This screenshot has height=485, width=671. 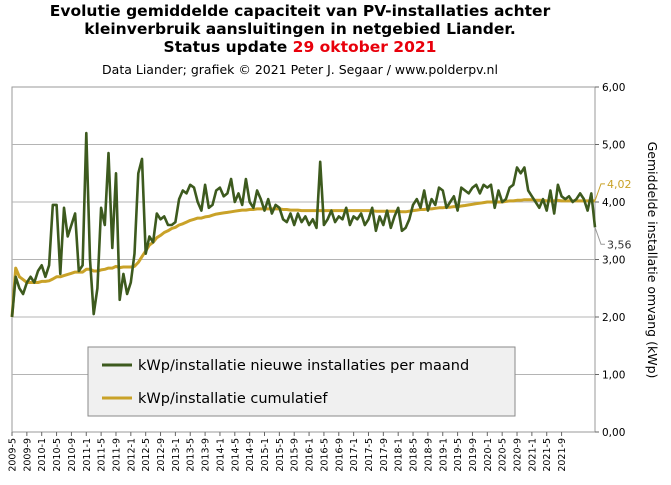 What do you see at coordinates (161, 455) in the screenshot?
I see `x-tick-label: 2012-9` at bounding box center [161, 455].